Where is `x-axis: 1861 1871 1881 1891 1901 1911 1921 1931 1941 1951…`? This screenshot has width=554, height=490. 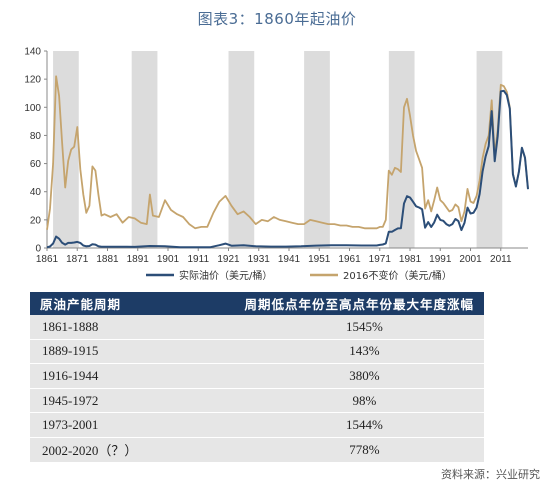 x-axis: 1861 1871 1881 1891 1901 1911 1921 1931 1941 1951… is located at coordinates (282, 256).